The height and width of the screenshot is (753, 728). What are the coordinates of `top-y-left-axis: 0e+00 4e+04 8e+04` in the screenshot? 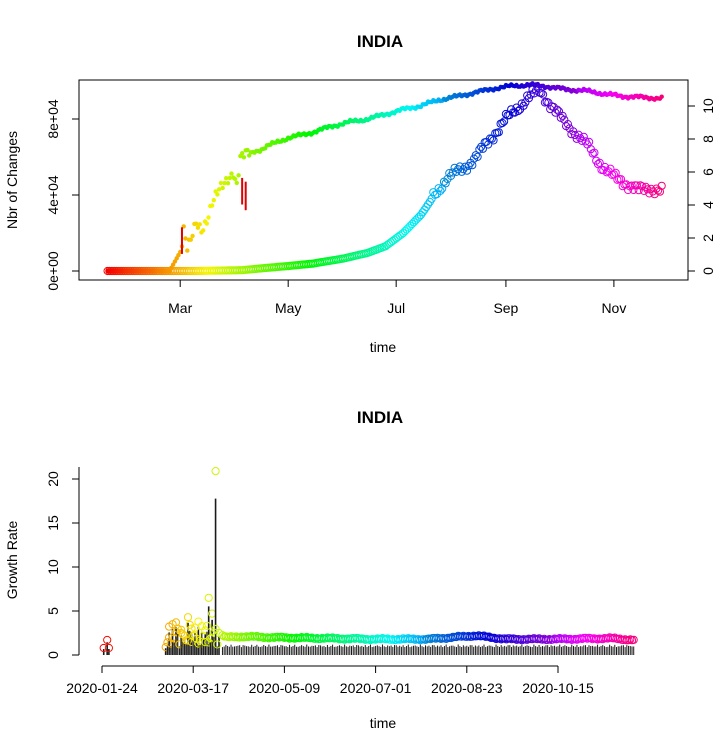 It's located at (62, 195).